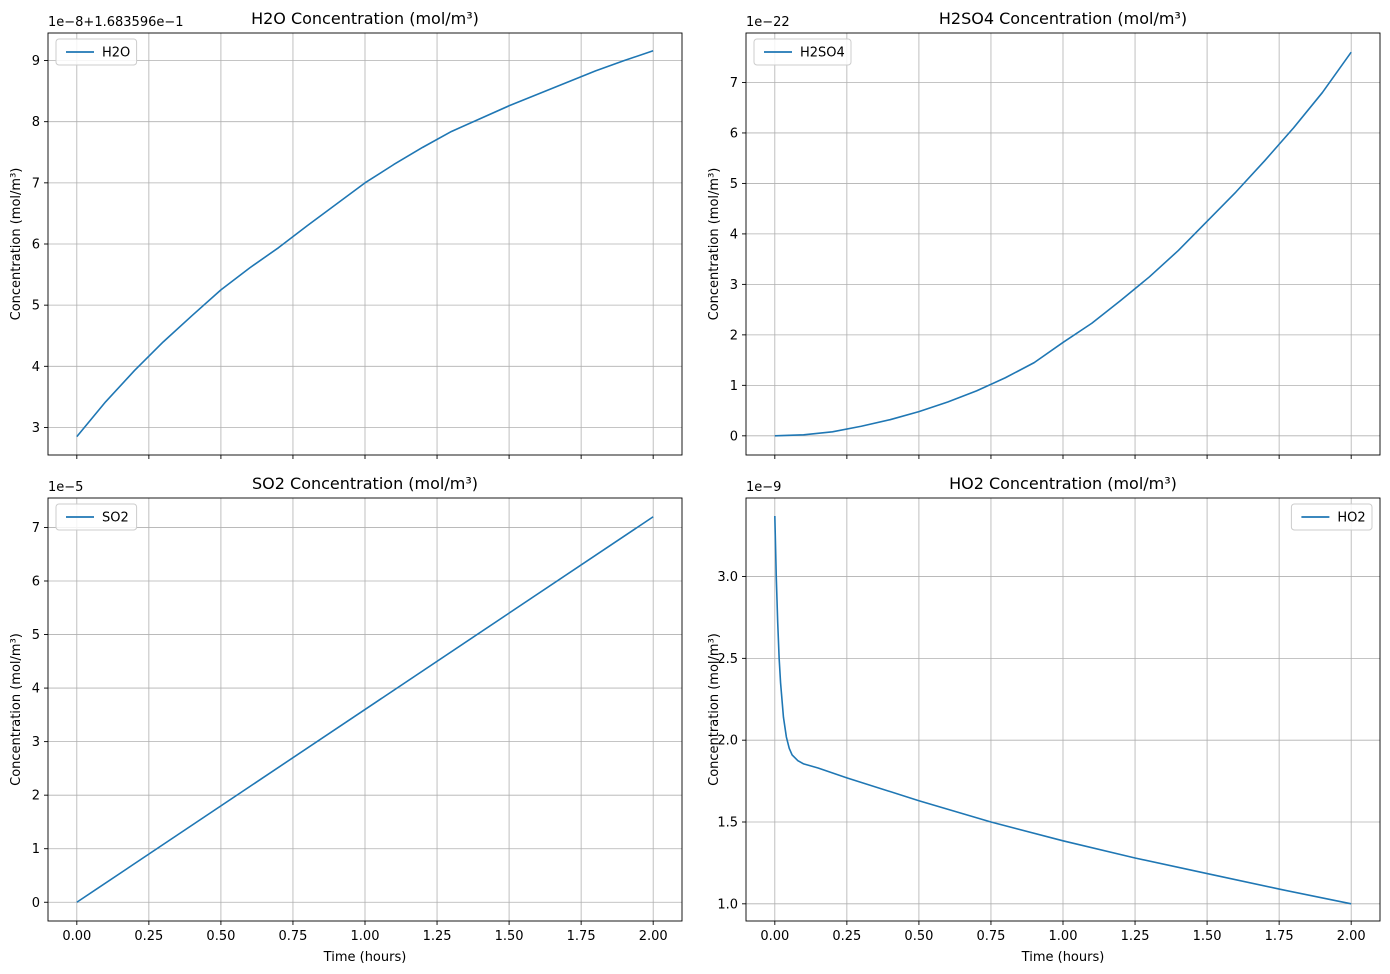  Describe the element at coordinates (65, 487) in the screenshot. I see `axis-offset-text: 1e−5` at that location.